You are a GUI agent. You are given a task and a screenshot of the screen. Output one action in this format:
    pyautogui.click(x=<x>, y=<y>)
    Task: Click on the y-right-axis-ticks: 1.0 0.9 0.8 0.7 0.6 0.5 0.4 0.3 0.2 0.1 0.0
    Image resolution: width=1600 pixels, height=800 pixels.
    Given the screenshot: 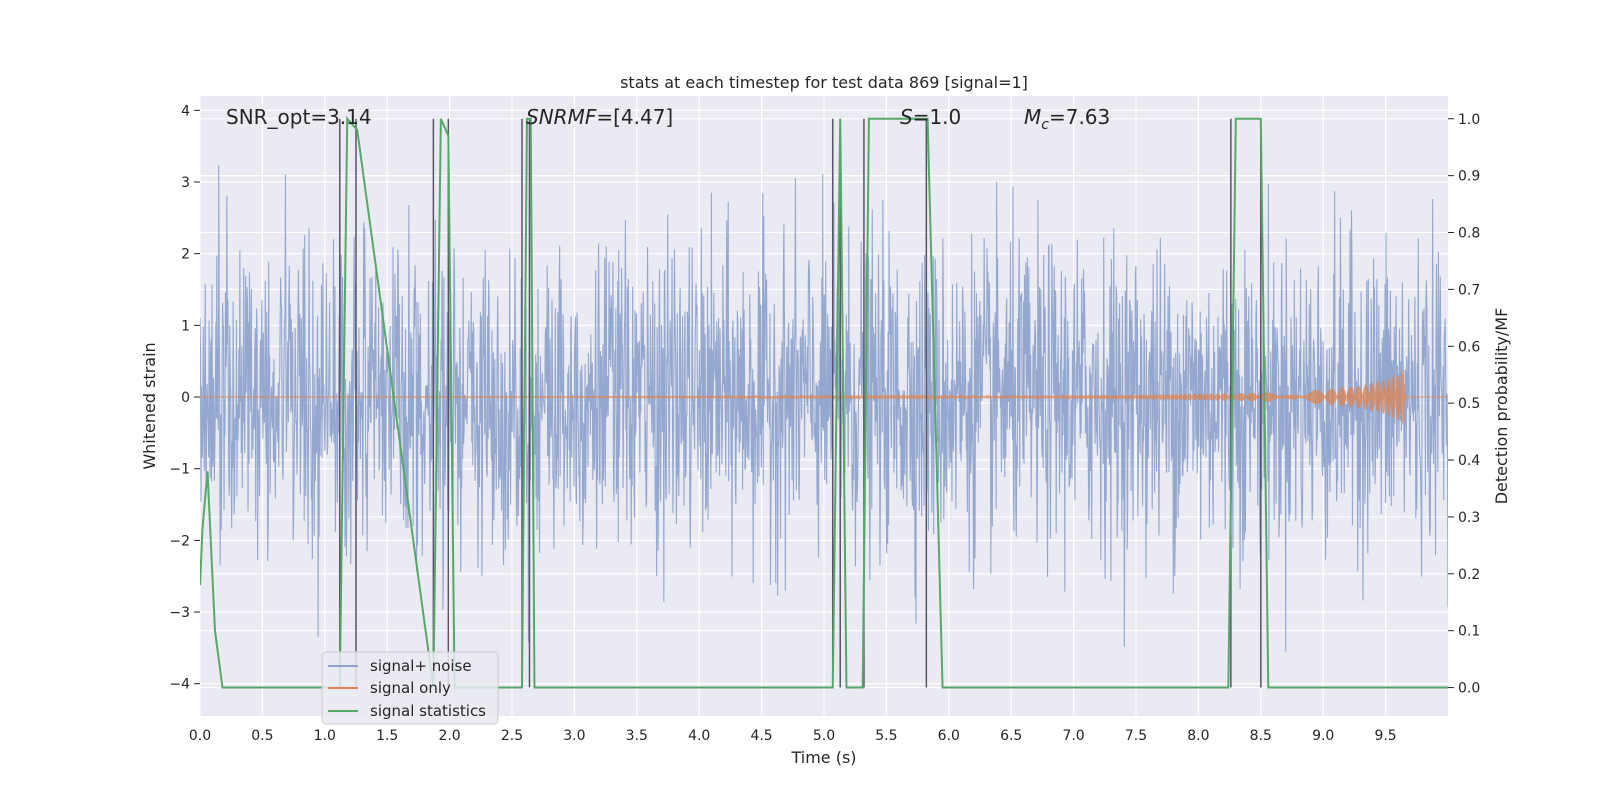 What is the action you would take?
    pyautogui.click(x=1464, y=404)
    